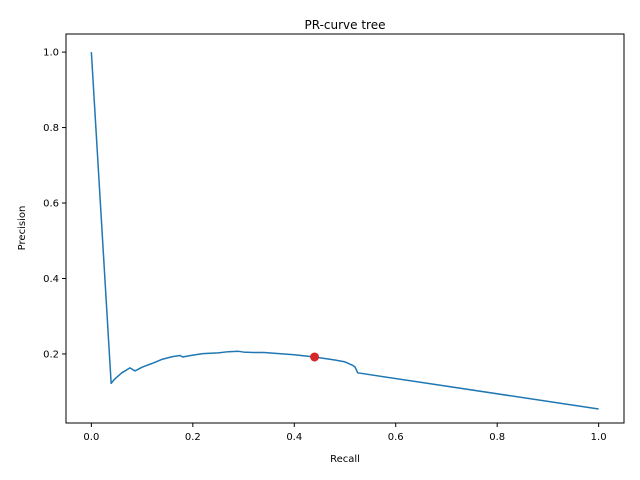  Describe the element at coordinates (345, 459) in the screenshot. I see `x-axis-label: Recall` at that location.